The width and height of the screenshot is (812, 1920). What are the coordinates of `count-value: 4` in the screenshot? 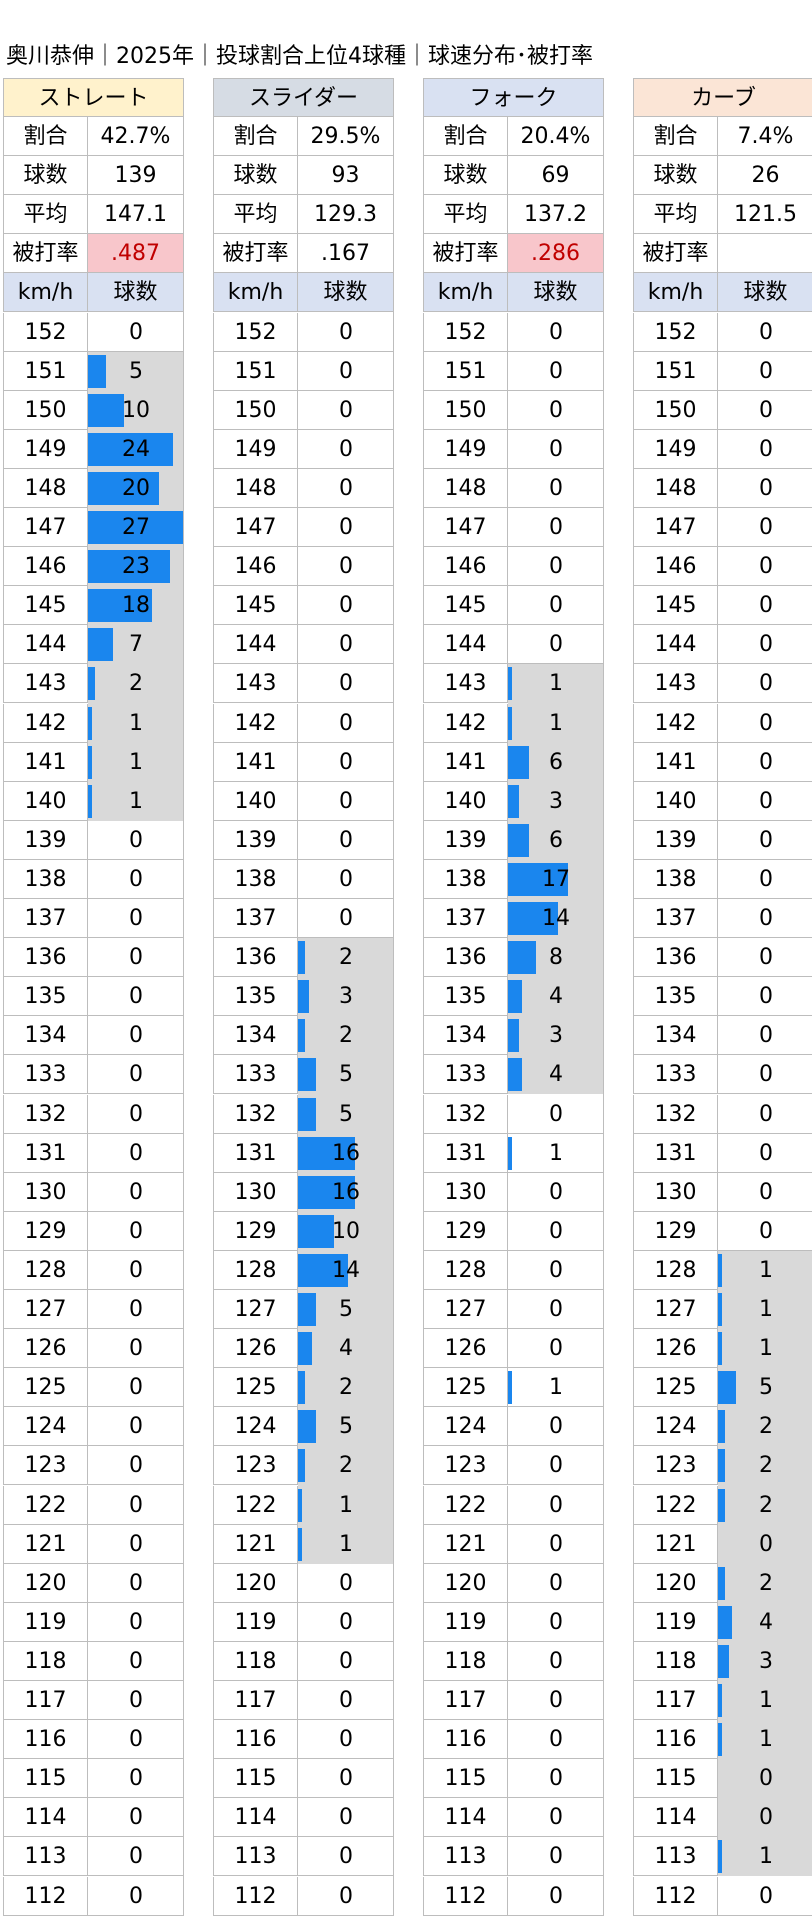 It's located at (346, 1349).